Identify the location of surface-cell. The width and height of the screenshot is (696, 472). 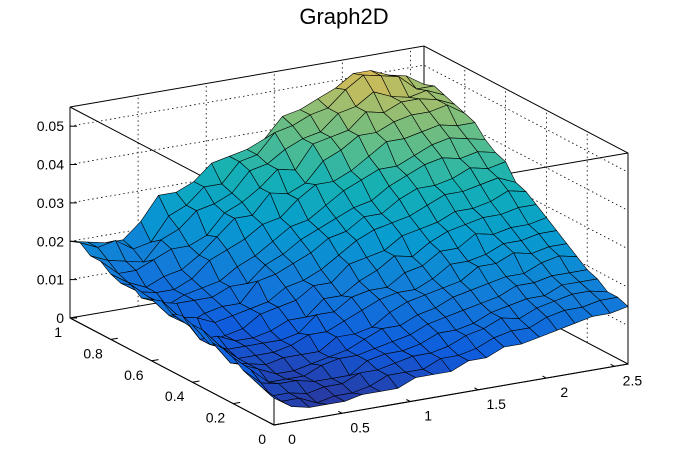
(614, 305).